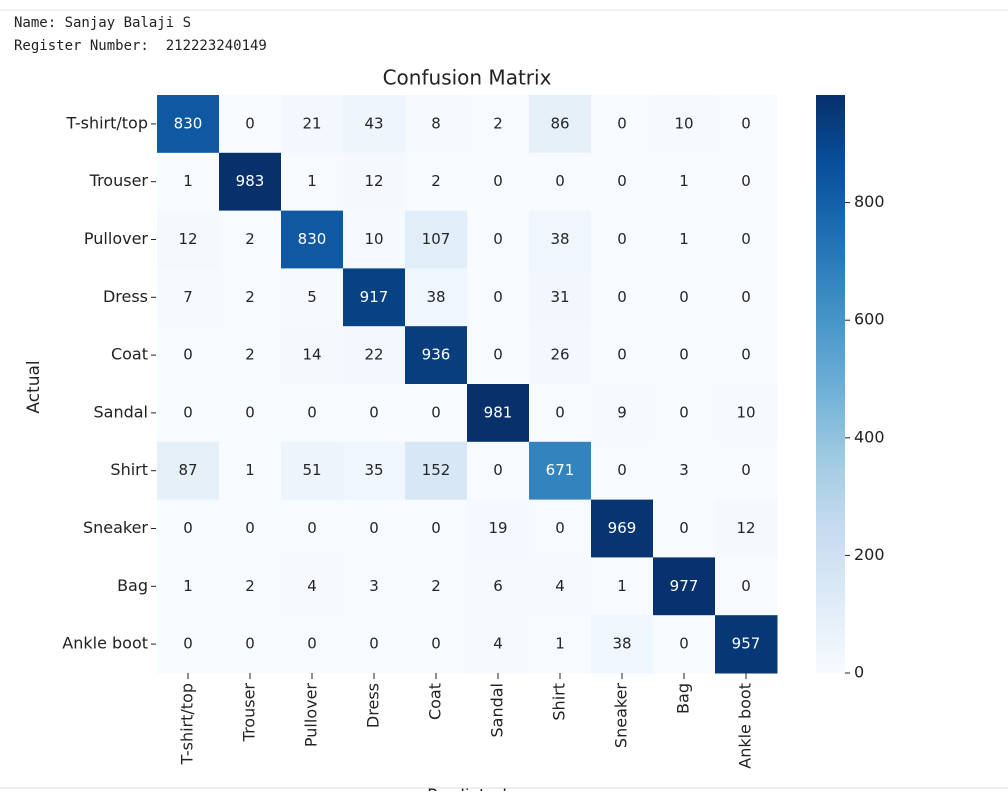  What do you see at coordinates (312, 297) in the screenshot?
I see `cell-label: 5` at bounding box center [312, 297].